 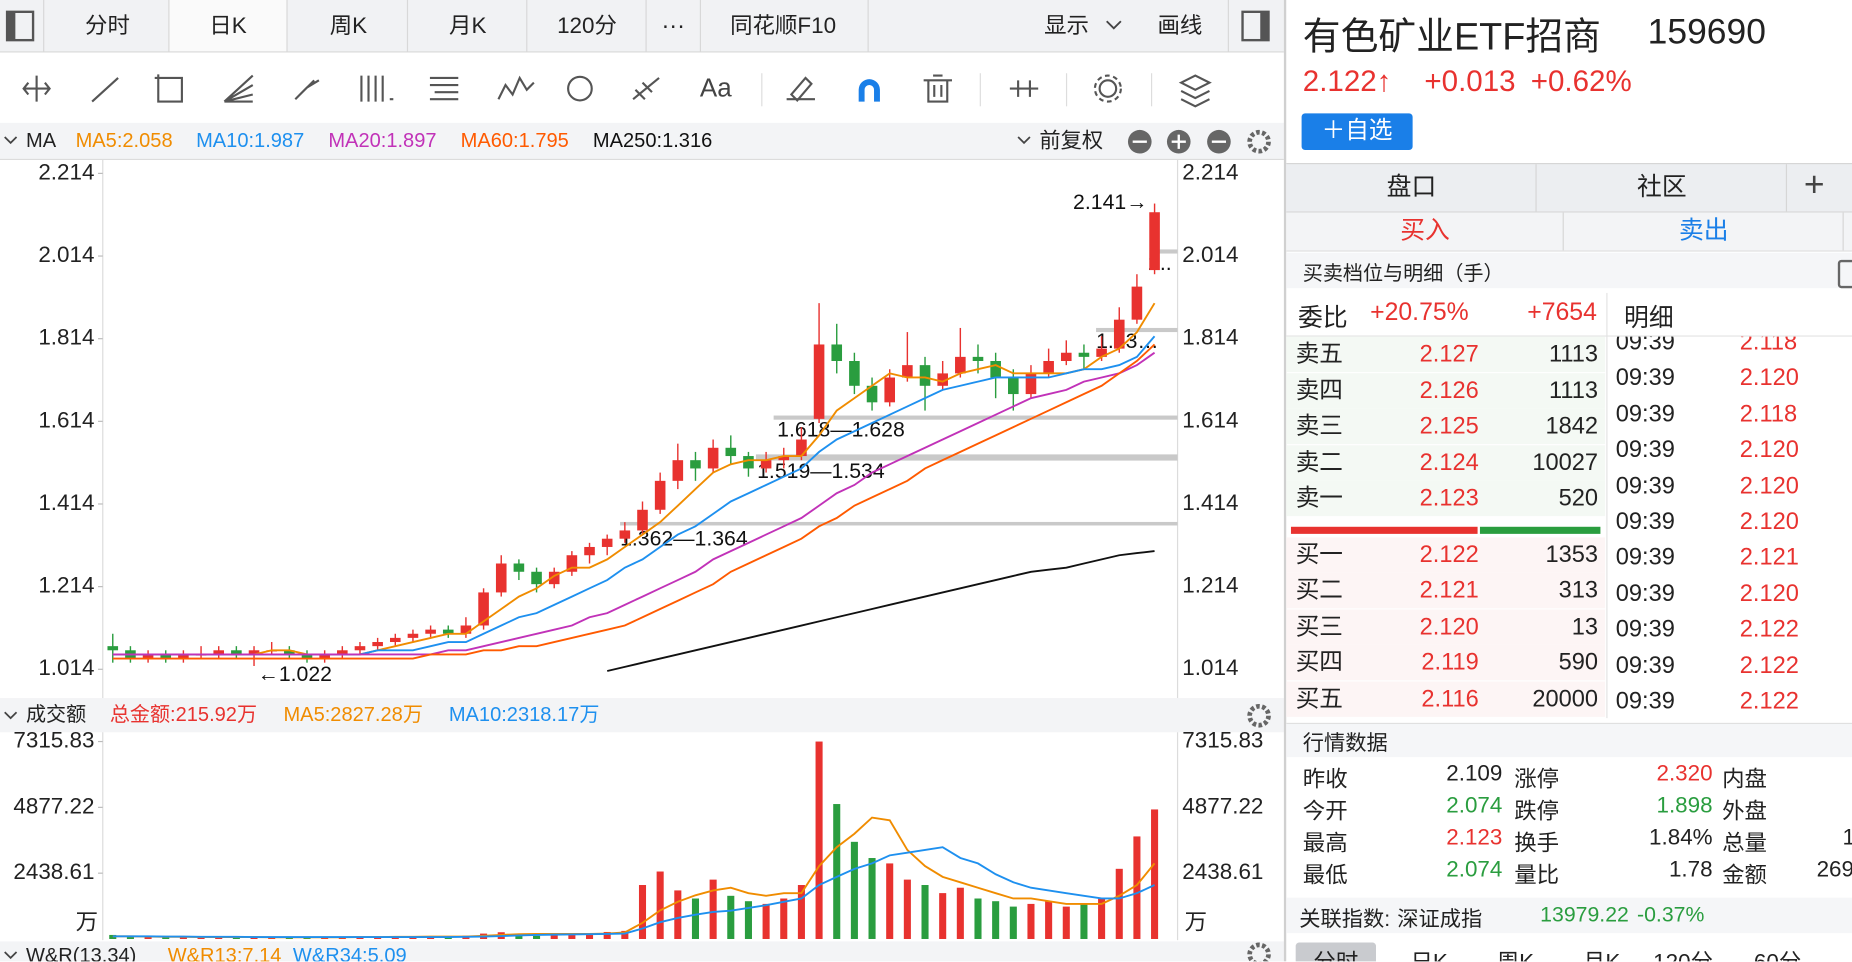 What do you see at coordinates (1210, 419) in the screenshot?
I see `y-tick-label: 1.614` at bounding box center [1210, 419].